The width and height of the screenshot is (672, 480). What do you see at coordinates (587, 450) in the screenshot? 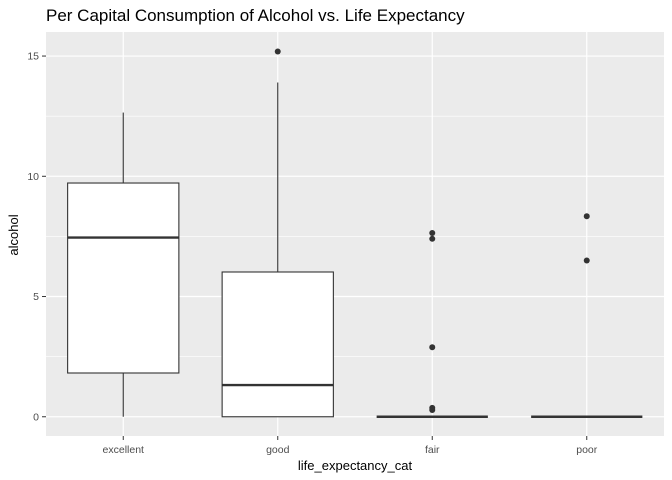
I see `x-tick-label: poor` at bounding box center [587, 450].